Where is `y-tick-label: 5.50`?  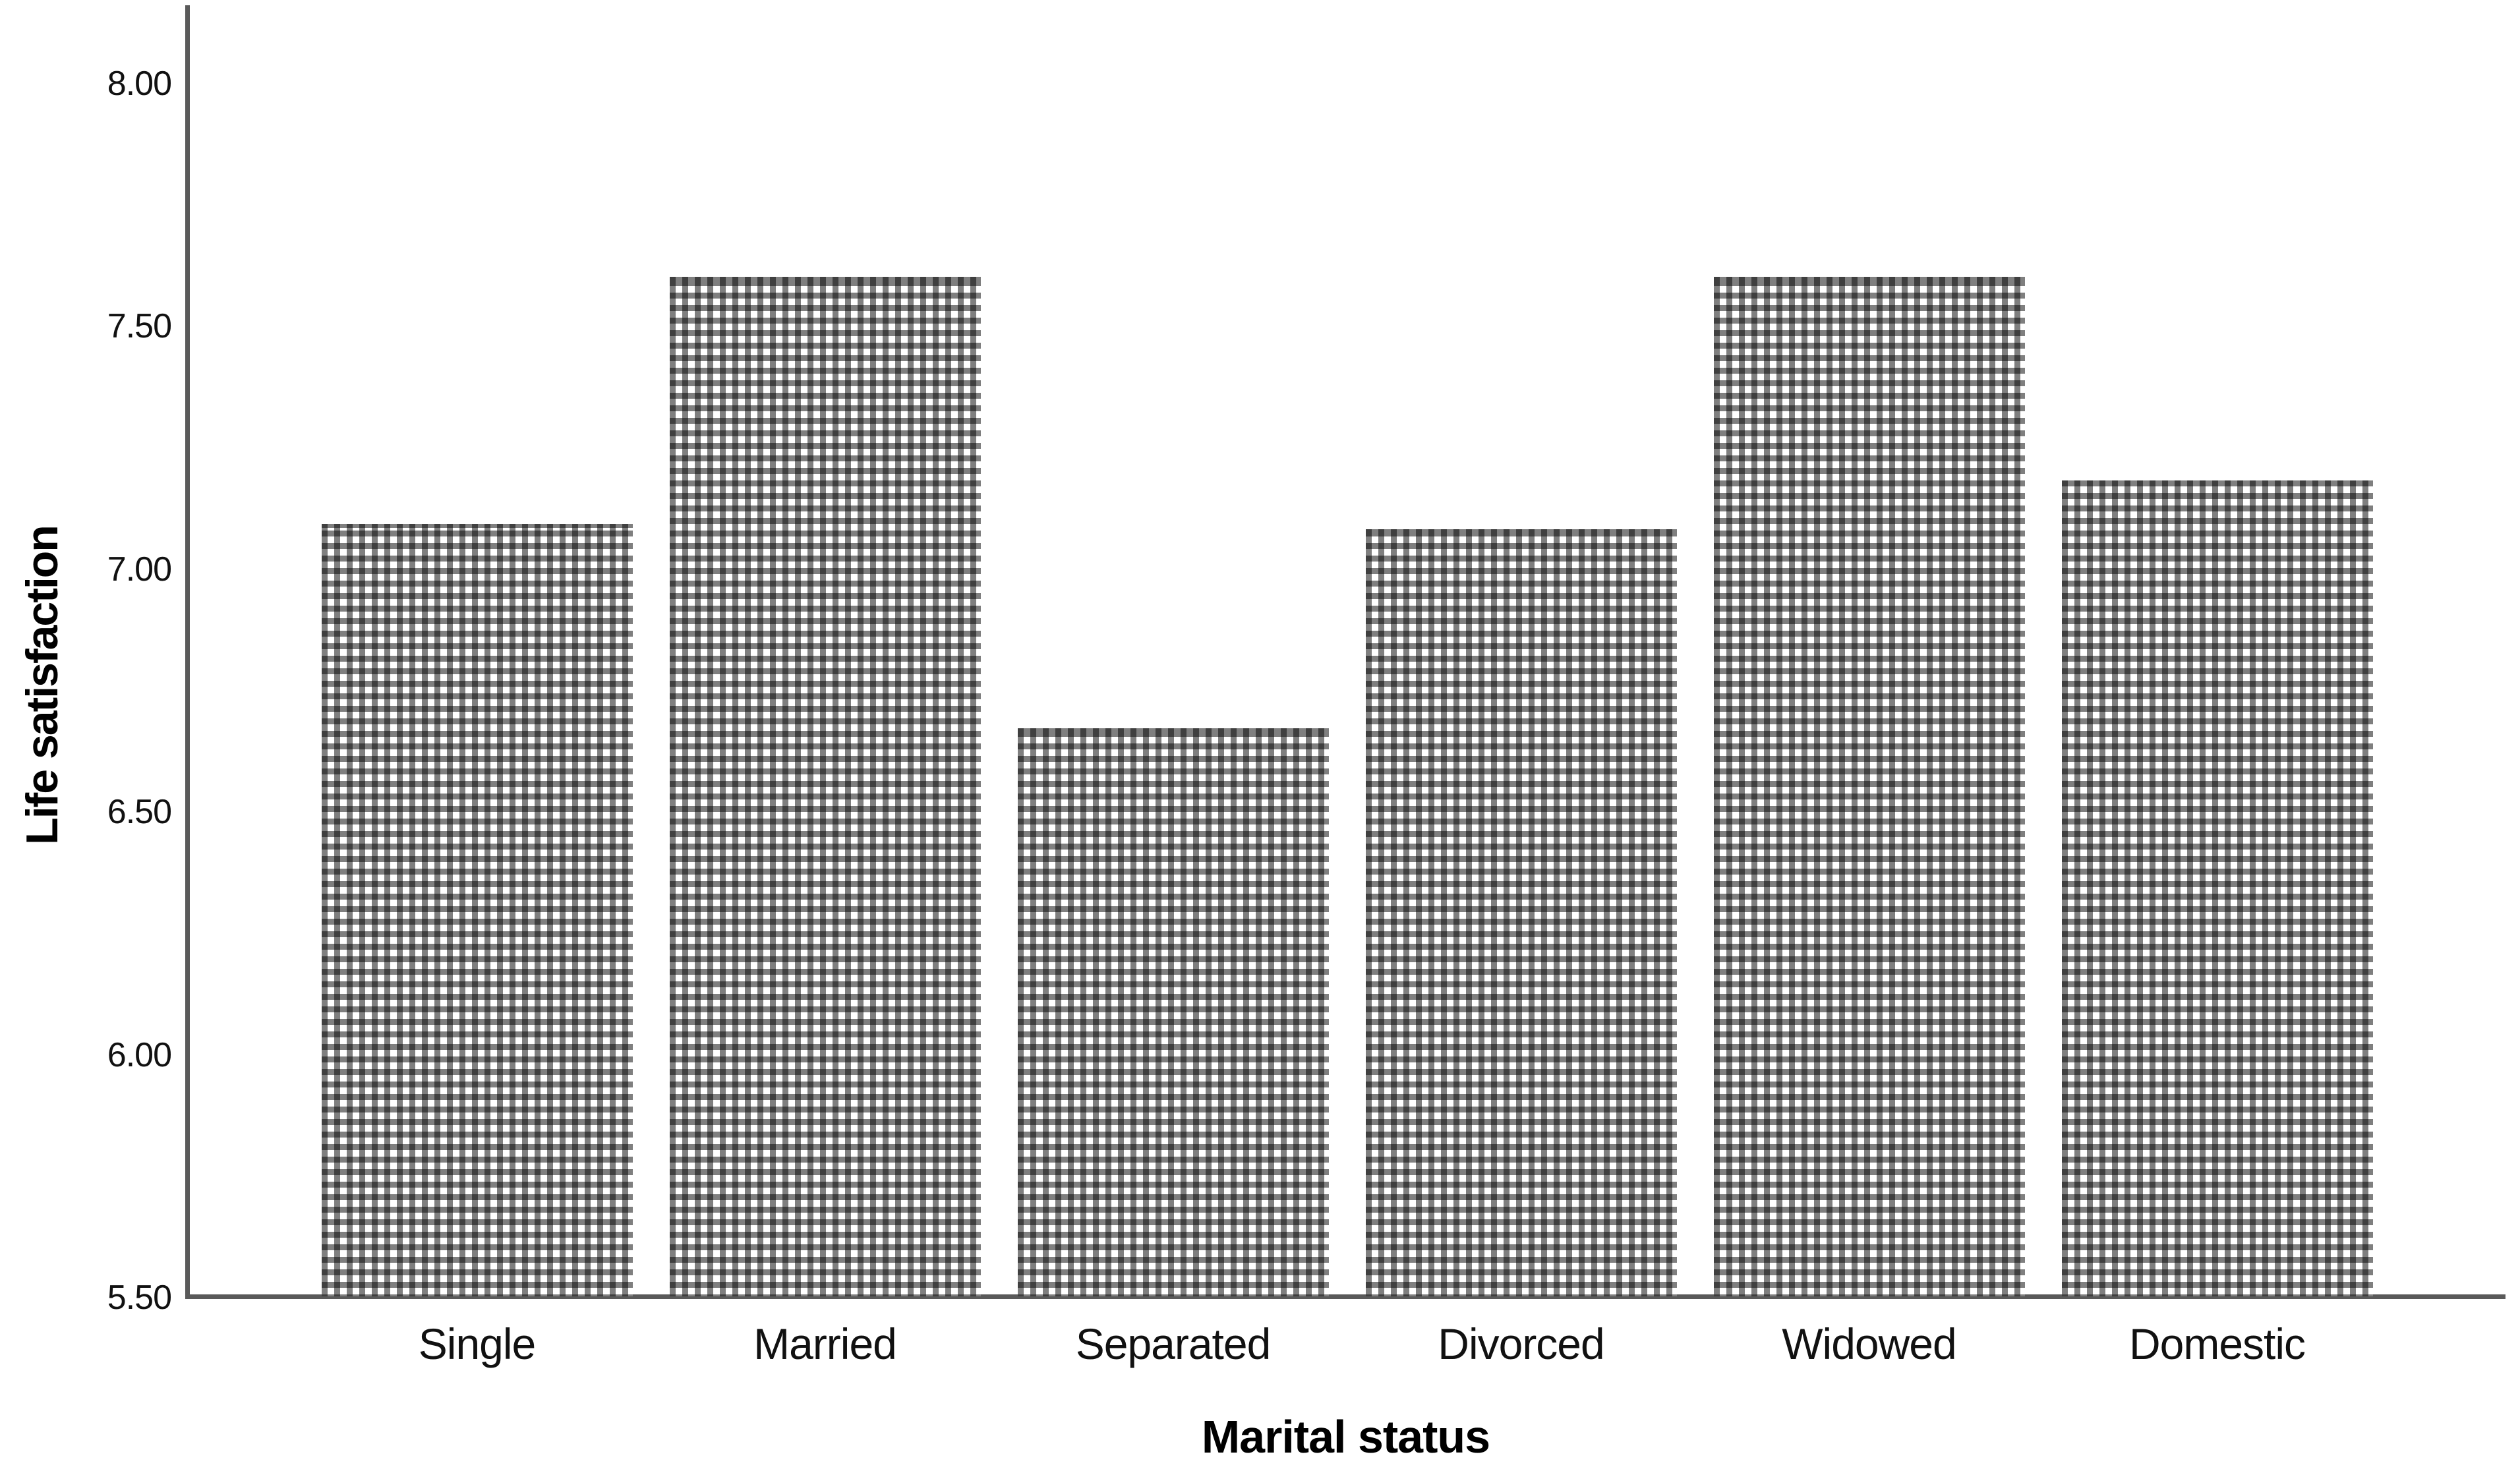
y-tick-label: 5.50 is located at coordinates (139, 1298).